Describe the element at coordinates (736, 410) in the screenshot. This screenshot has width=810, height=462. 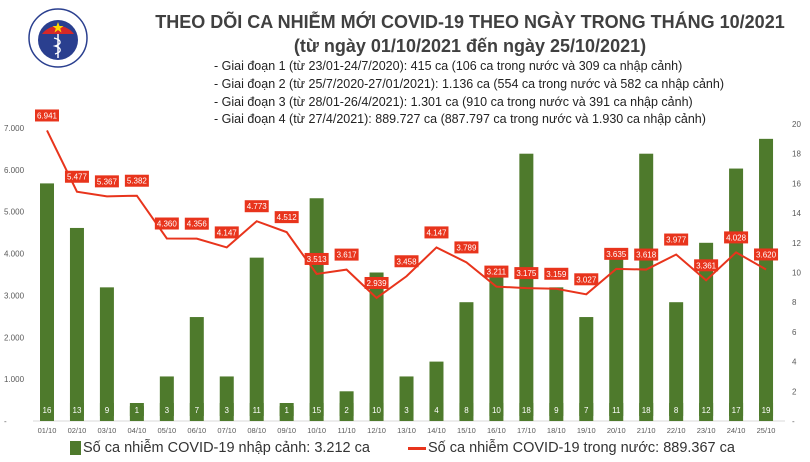
I see `bar-data-label: 17` at that location.